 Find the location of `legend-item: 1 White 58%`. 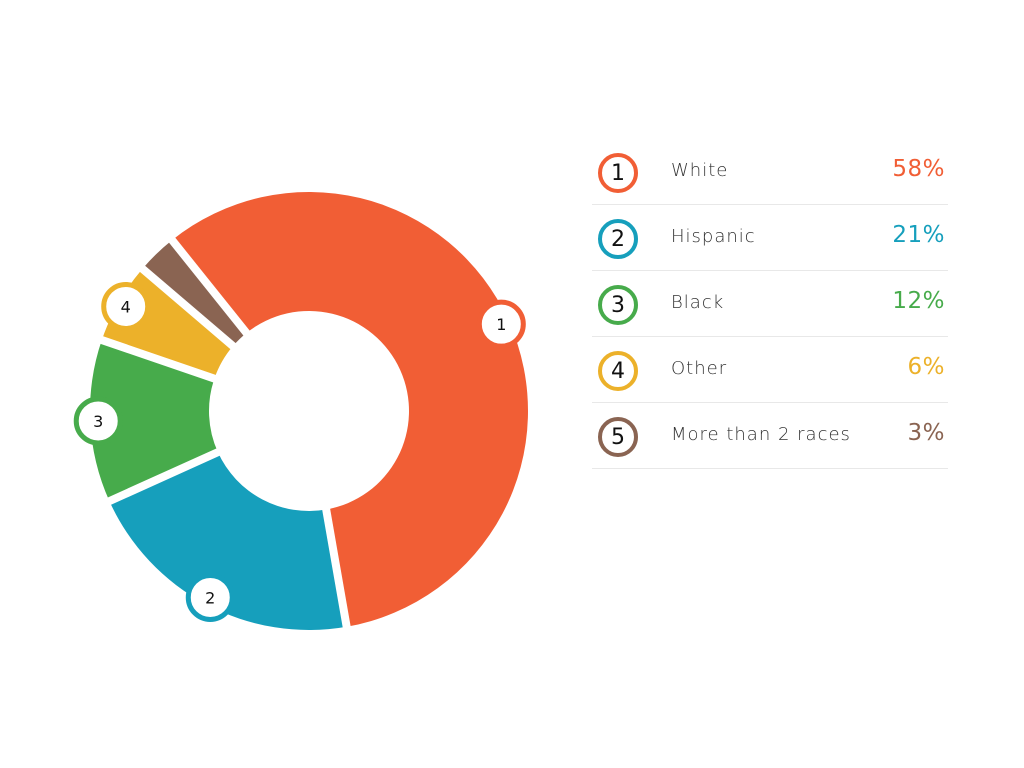

legend-item: 1 White 58% is located at coordinates (770, 172).